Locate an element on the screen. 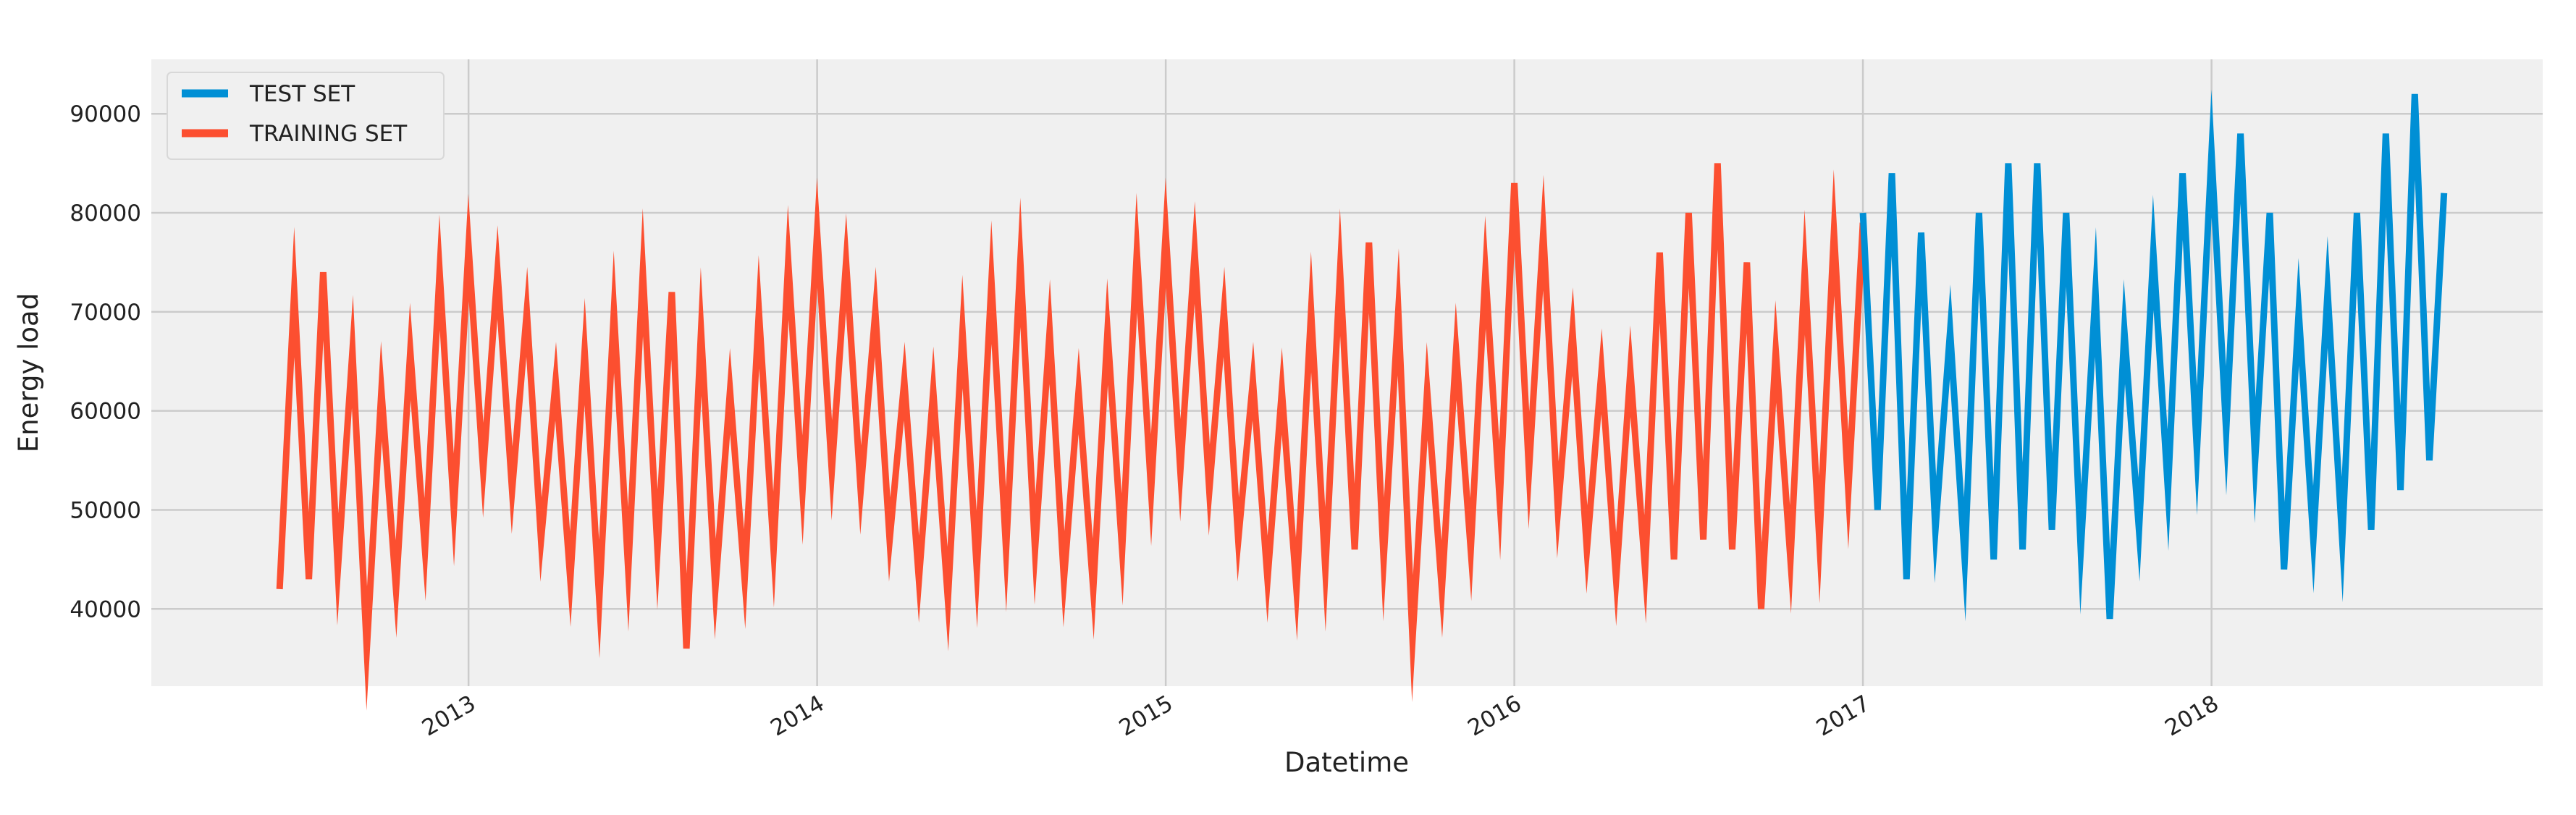 Image resolution: width=2576 pixels, height=815 pixels. y-tick-label: 60000 is located at coordinates (105, 412).